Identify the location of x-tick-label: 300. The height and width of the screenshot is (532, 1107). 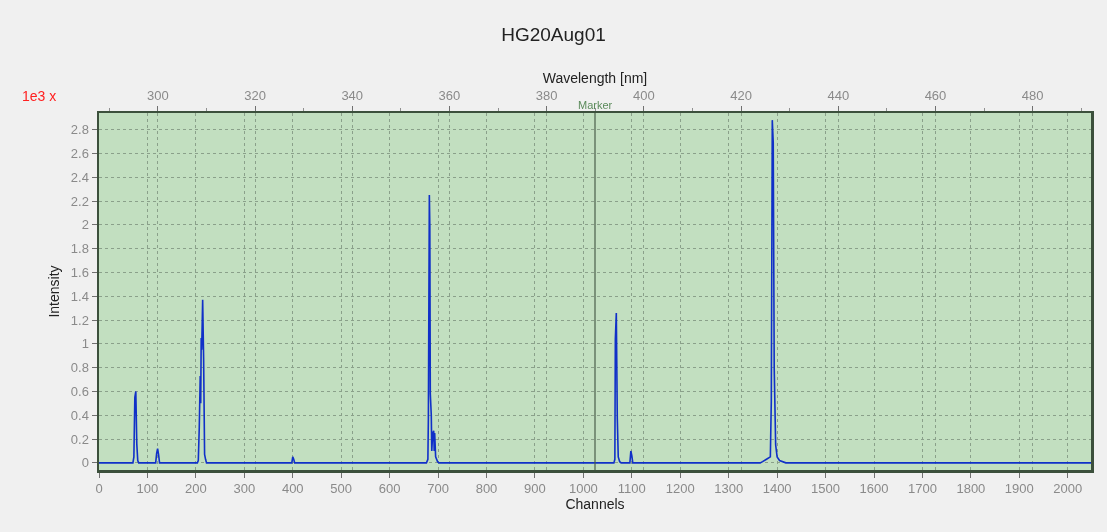
(244, 489).